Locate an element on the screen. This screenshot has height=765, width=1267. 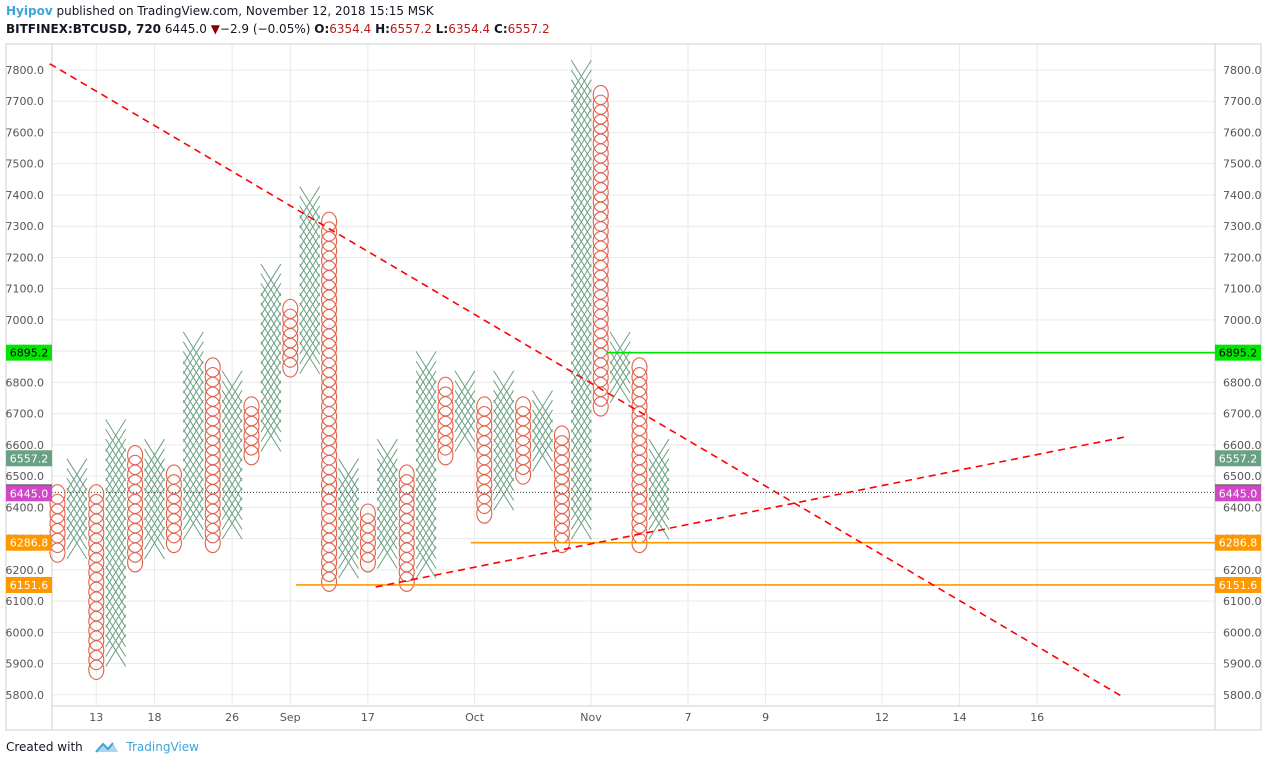
price-label: 6557.2 is located at coordinates (1238, 458).